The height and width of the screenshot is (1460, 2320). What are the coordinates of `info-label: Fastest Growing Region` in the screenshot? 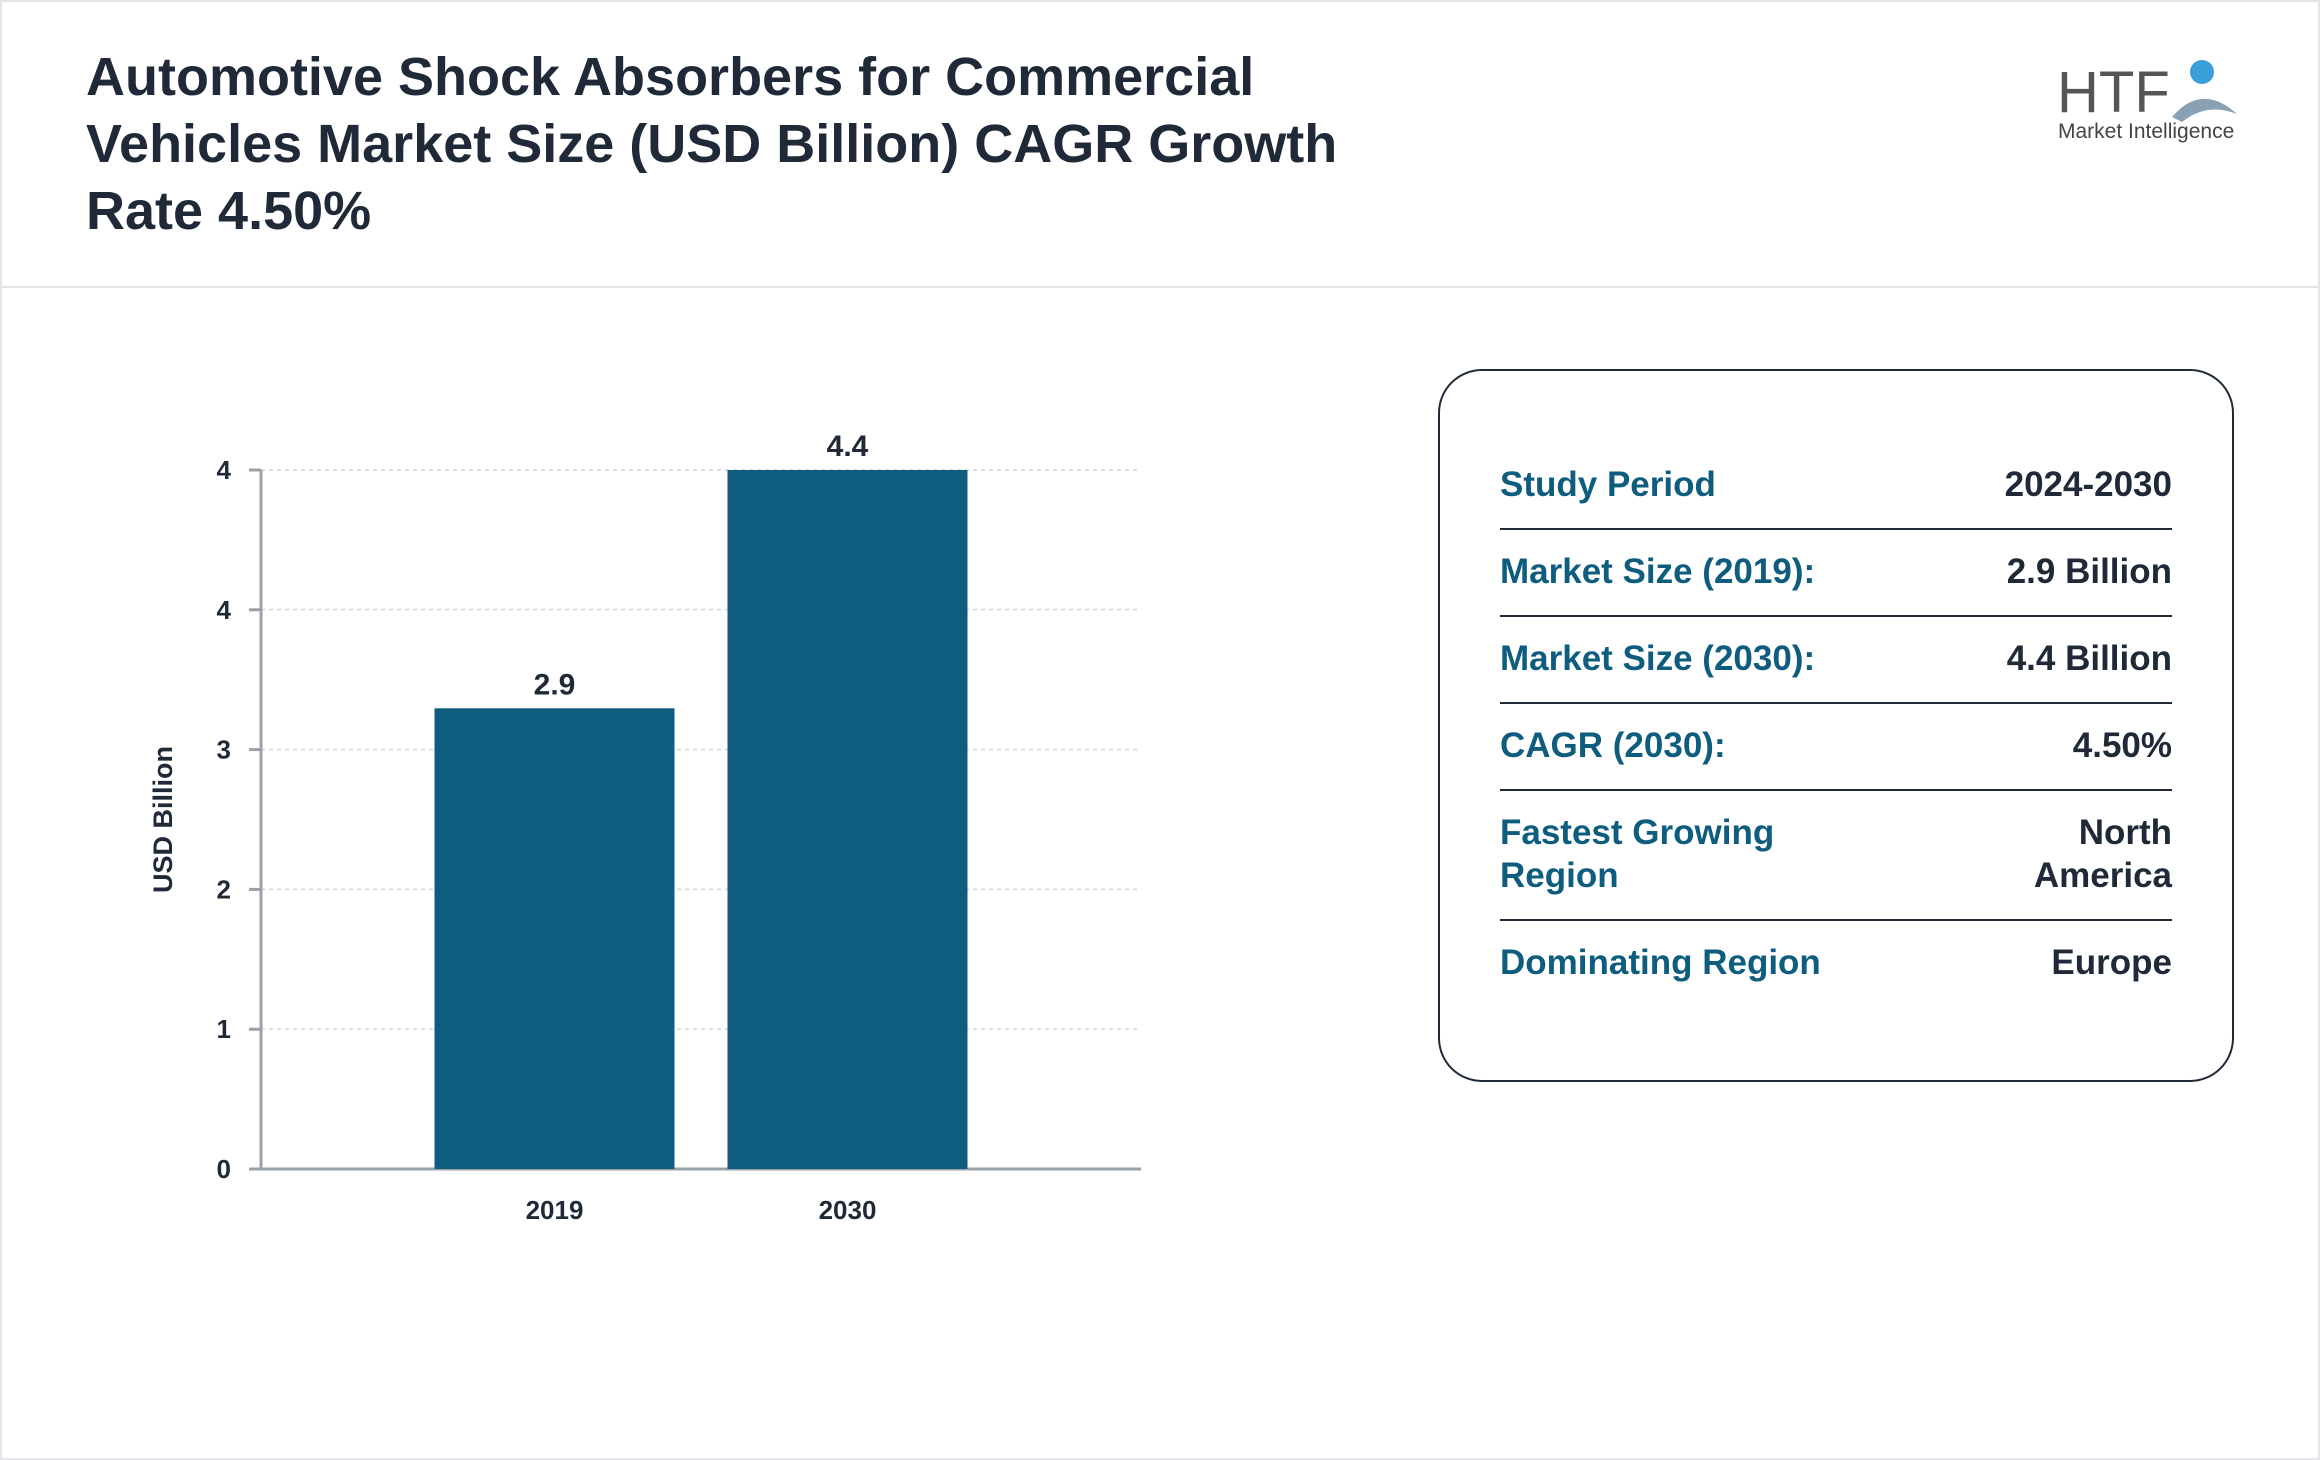 It's located at (1637, 854).